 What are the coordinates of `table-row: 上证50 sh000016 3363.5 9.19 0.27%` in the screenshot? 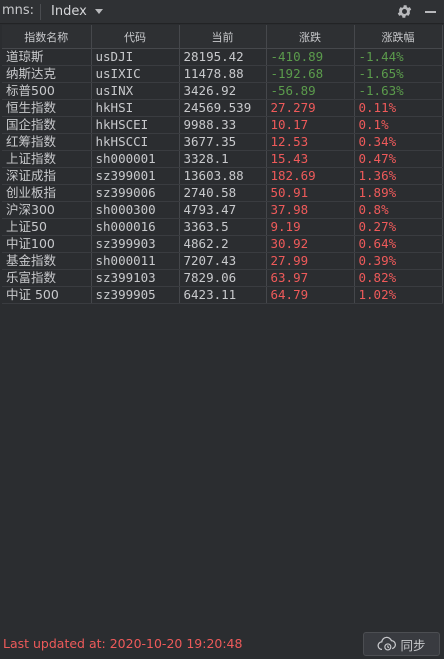 It's located at (222, 227).